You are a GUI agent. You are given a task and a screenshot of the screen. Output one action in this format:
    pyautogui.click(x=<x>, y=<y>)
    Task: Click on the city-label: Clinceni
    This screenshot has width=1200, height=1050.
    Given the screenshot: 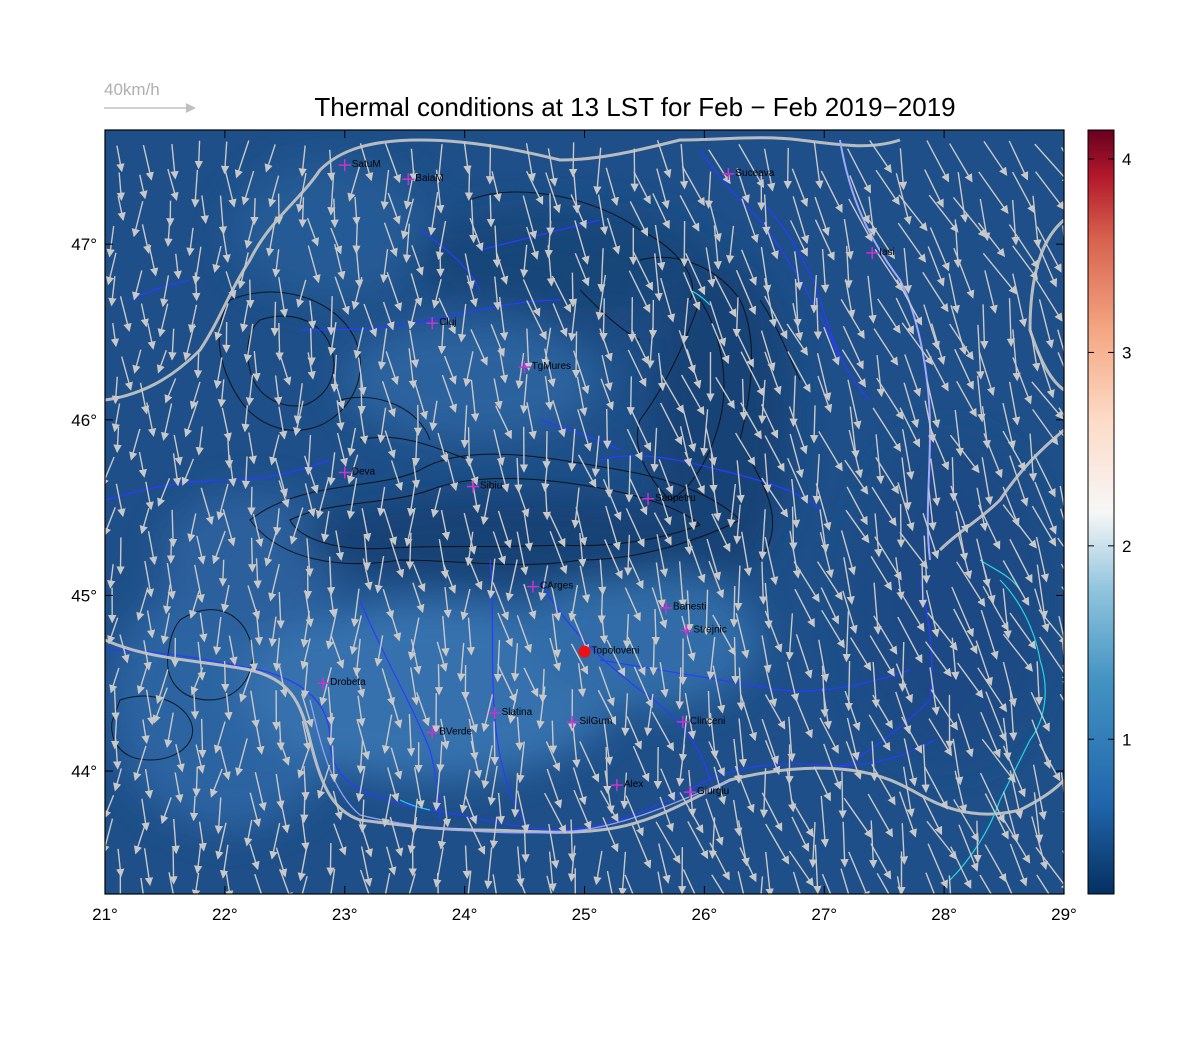 What is the action you would take?
    pyautogui.click(x=708, y=721)
    